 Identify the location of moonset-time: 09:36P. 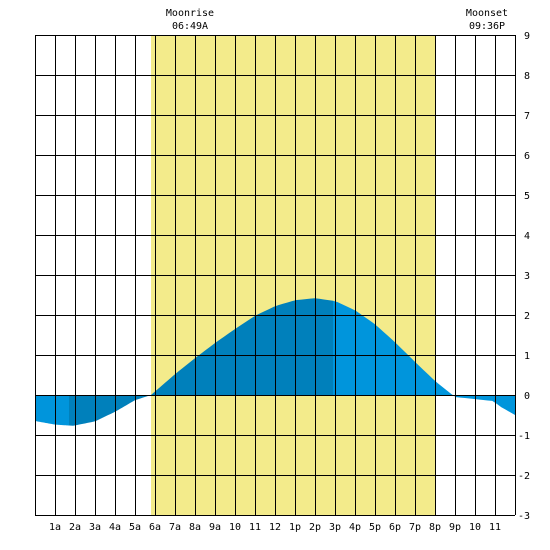
(487, 26).